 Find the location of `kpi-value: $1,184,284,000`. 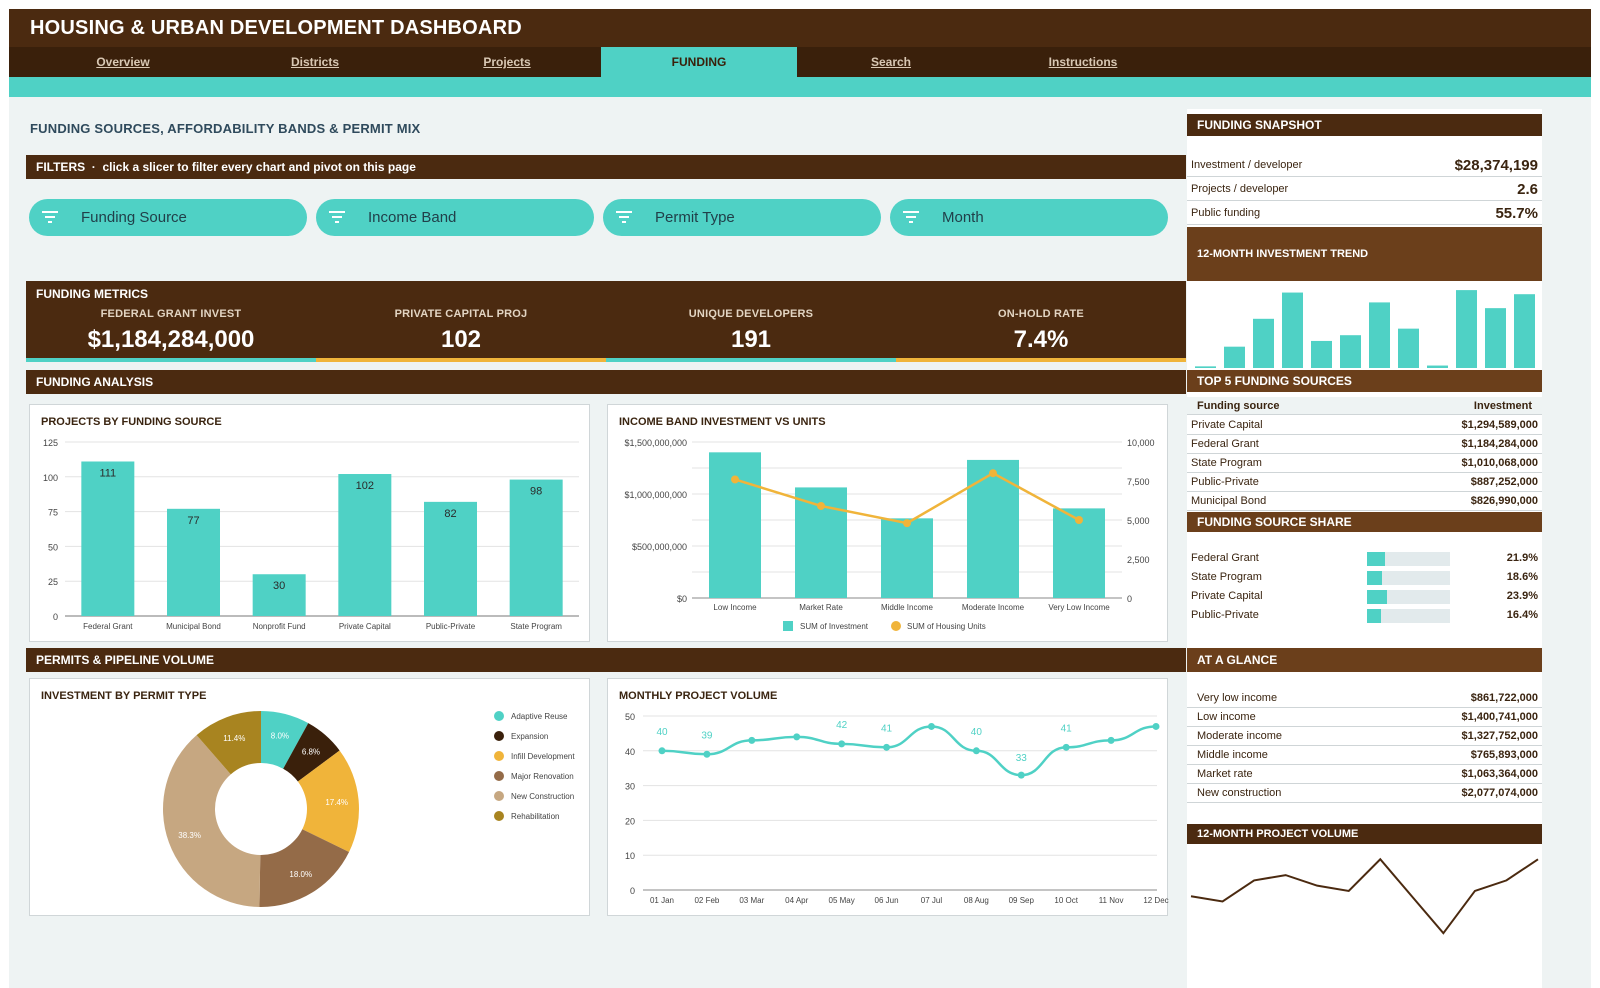

kpi-value: $1,184,284,000 is located at coordinates (171, 339).